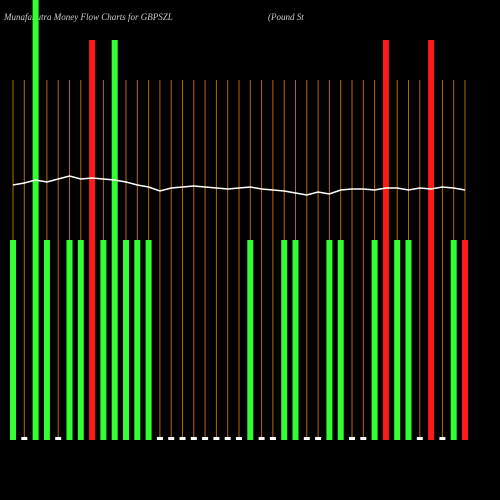  I want to click on money-flow-line, so click(239, 185).